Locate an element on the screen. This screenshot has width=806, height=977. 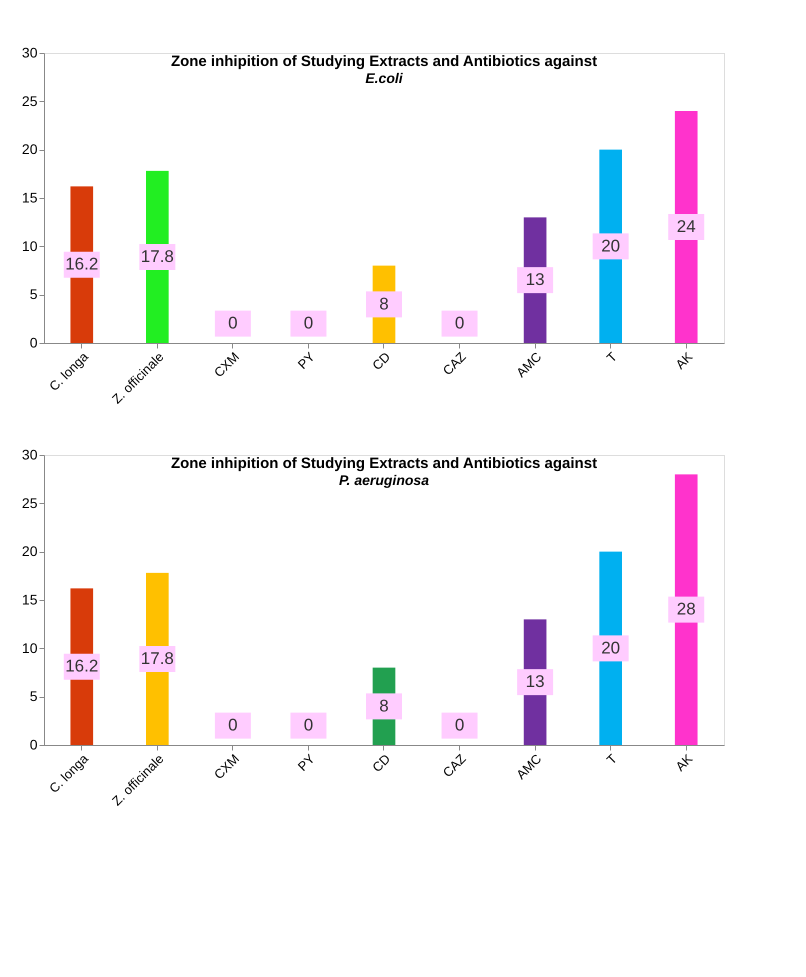
data-label: 24 is located at coordinates (686, 226).